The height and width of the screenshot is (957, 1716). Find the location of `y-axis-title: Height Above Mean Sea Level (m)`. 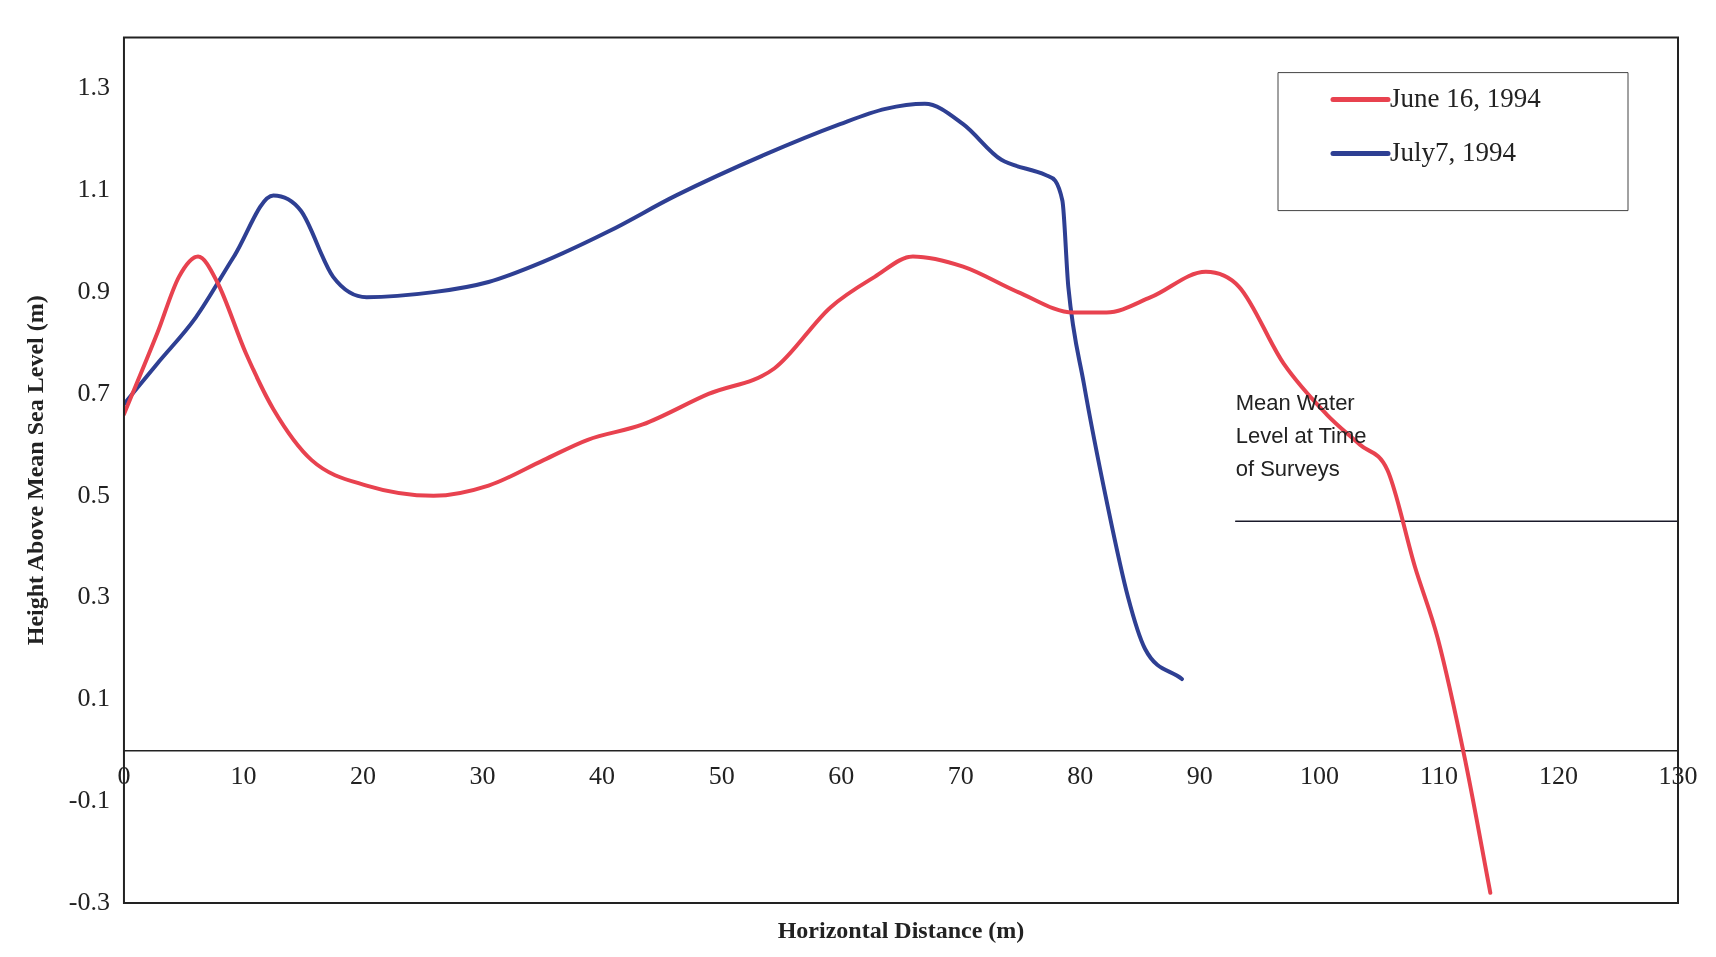

y-axis-title: Height Above Mean Sea Level (m) is located at coordinates (34, 470).